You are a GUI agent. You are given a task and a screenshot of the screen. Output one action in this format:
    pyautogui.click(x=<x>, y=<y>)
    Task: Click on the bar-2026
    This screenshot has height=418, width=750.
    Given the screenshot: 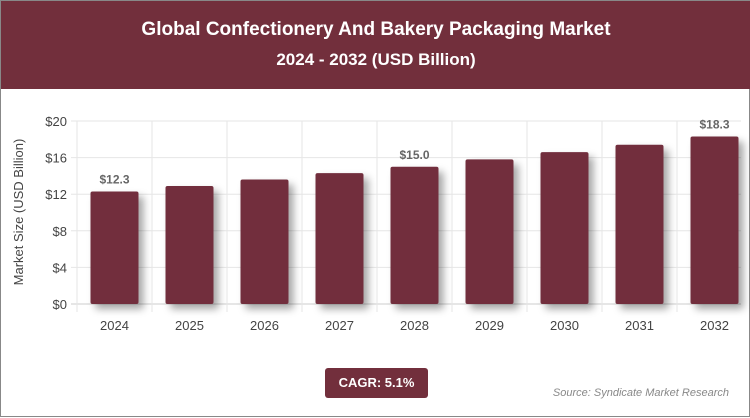 What is the action you would take?
    pyautogui.click(x=264, y=241)
    